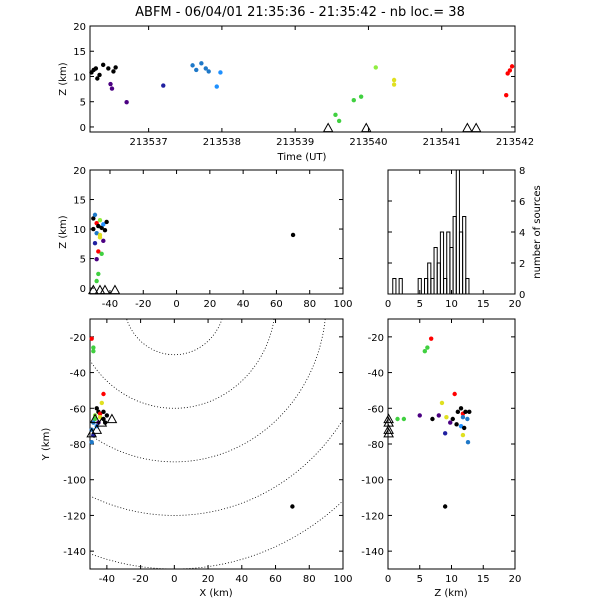  Describe the element at coordinates (78, 374) in the screenshot. I see `y-tick-label: -40` at that location.